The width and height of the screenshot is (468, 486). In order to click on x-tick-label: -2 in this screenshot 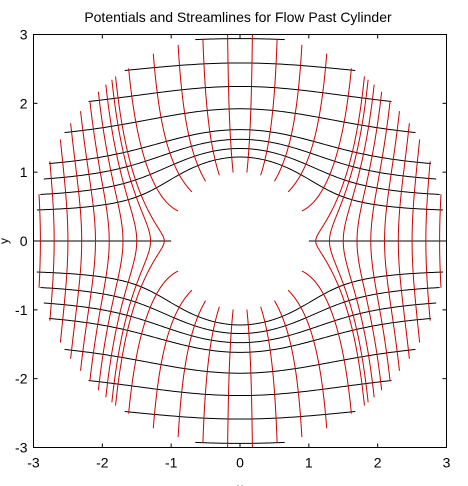, I will do `click(102, 463)`.